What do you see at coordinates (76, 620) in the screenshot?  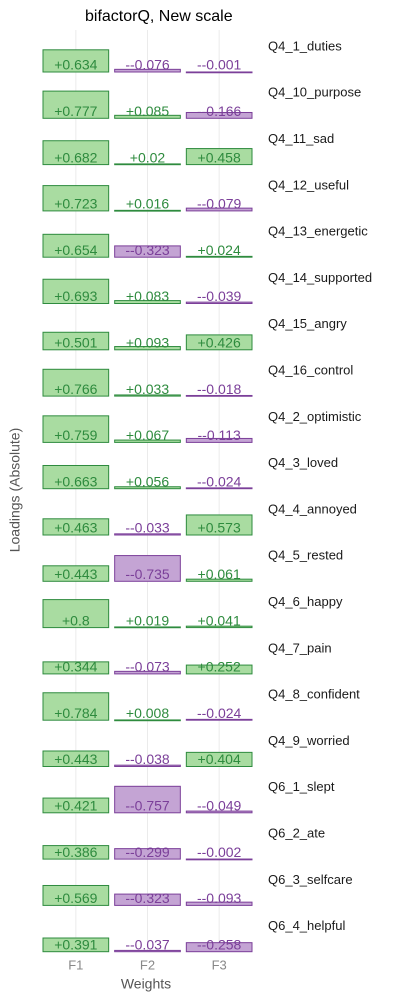 I see `value-label: +0.8` at bounding box center [76, 620].